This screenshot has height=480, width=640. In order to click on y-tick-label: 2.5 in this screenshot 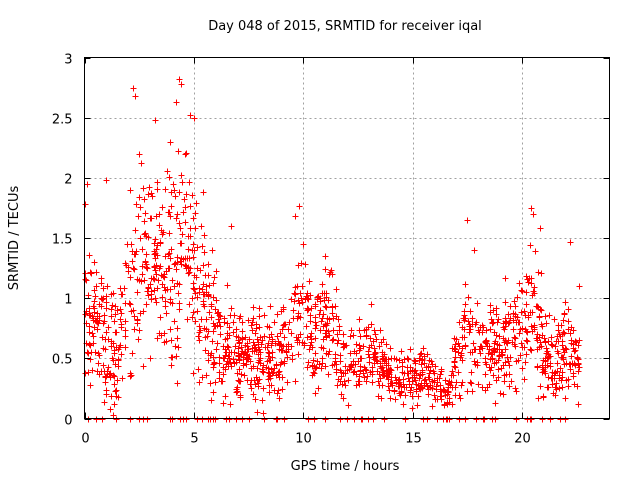, I will do `click(62, 120)`.